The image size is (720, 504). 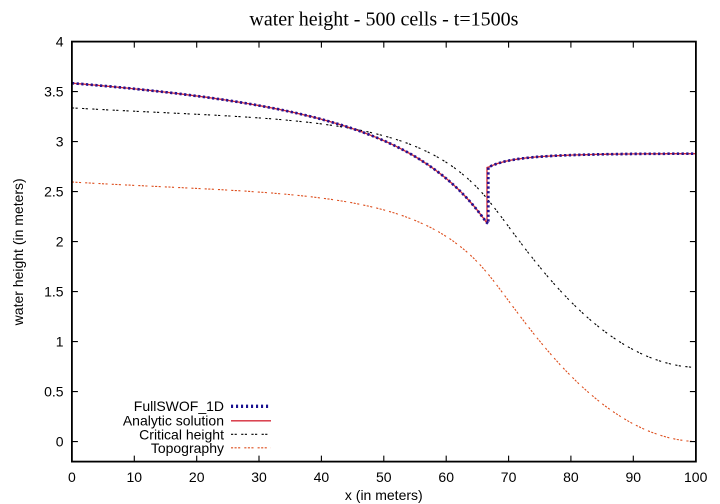 What do you see at coordinates (179, 406) in the screenshot?
I see `svg-text: FullSWOF_1D` at bounding box center [179, 406].